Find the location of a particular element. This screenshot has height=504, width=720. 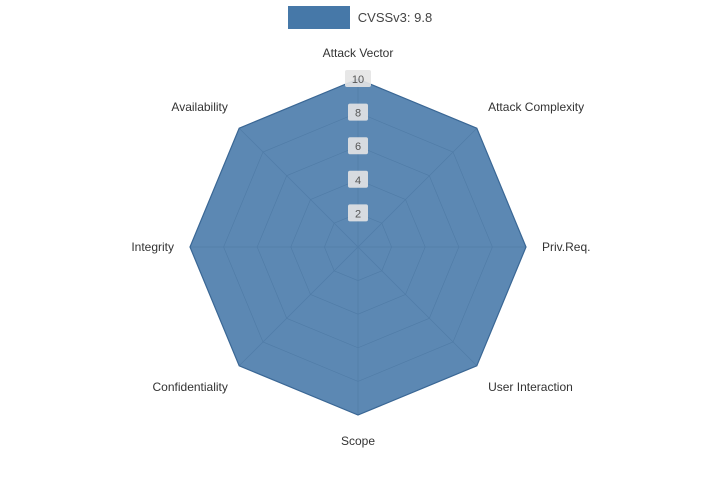

legend: CVSSv3: 9.8 is located at coordinates (360, 17).